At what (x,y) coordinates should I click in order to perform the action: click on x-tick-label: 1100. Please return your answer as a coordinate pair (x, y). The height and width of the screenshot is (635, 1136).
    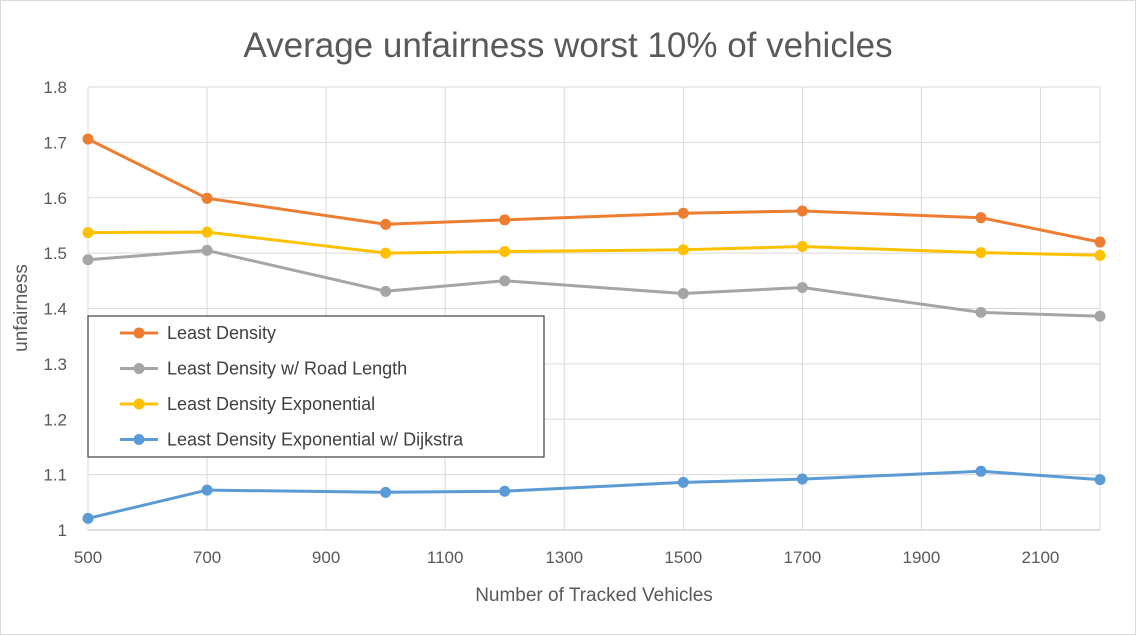
    Looking at the image, I should click on (445, 557).